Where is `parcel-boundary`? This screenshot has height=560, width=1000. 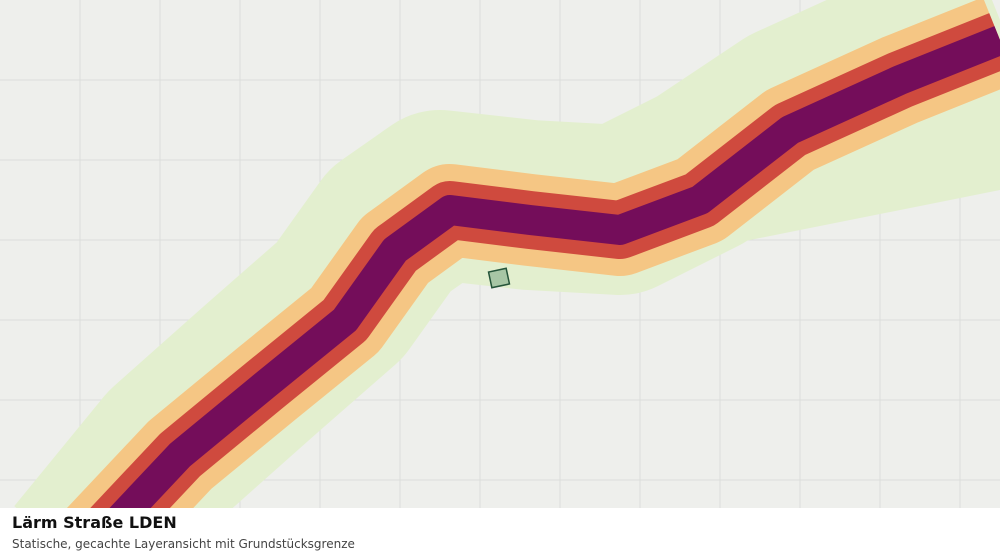
parcel-boundary is located at coordinates (499, 278).